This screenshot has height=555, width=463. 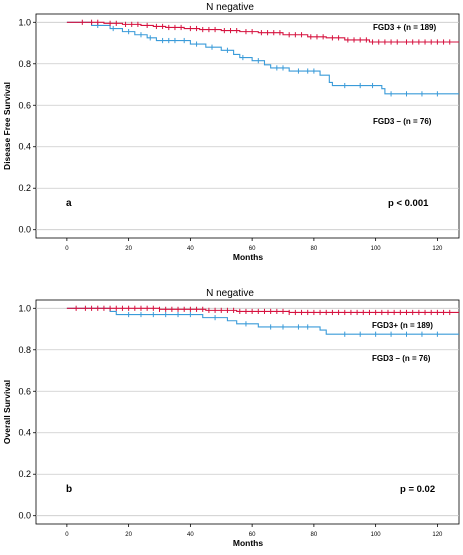 What do you see at coordinates (408, 203) in the screenshot?
I see `p-value: p < 0.001` at bounding box center [408, 203].